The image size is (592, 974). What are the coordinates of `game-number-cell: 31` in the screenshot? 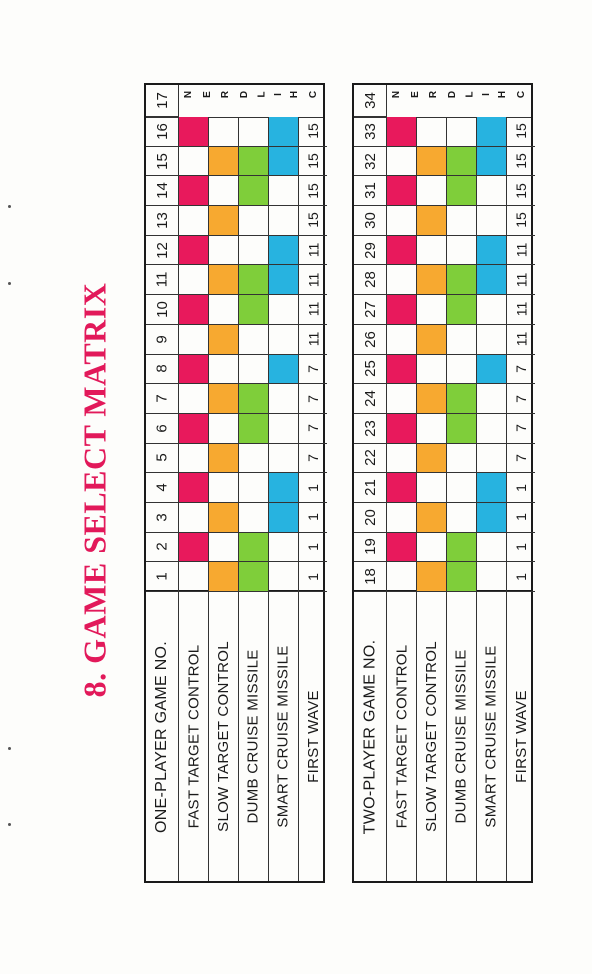 It's located at (370, 191).